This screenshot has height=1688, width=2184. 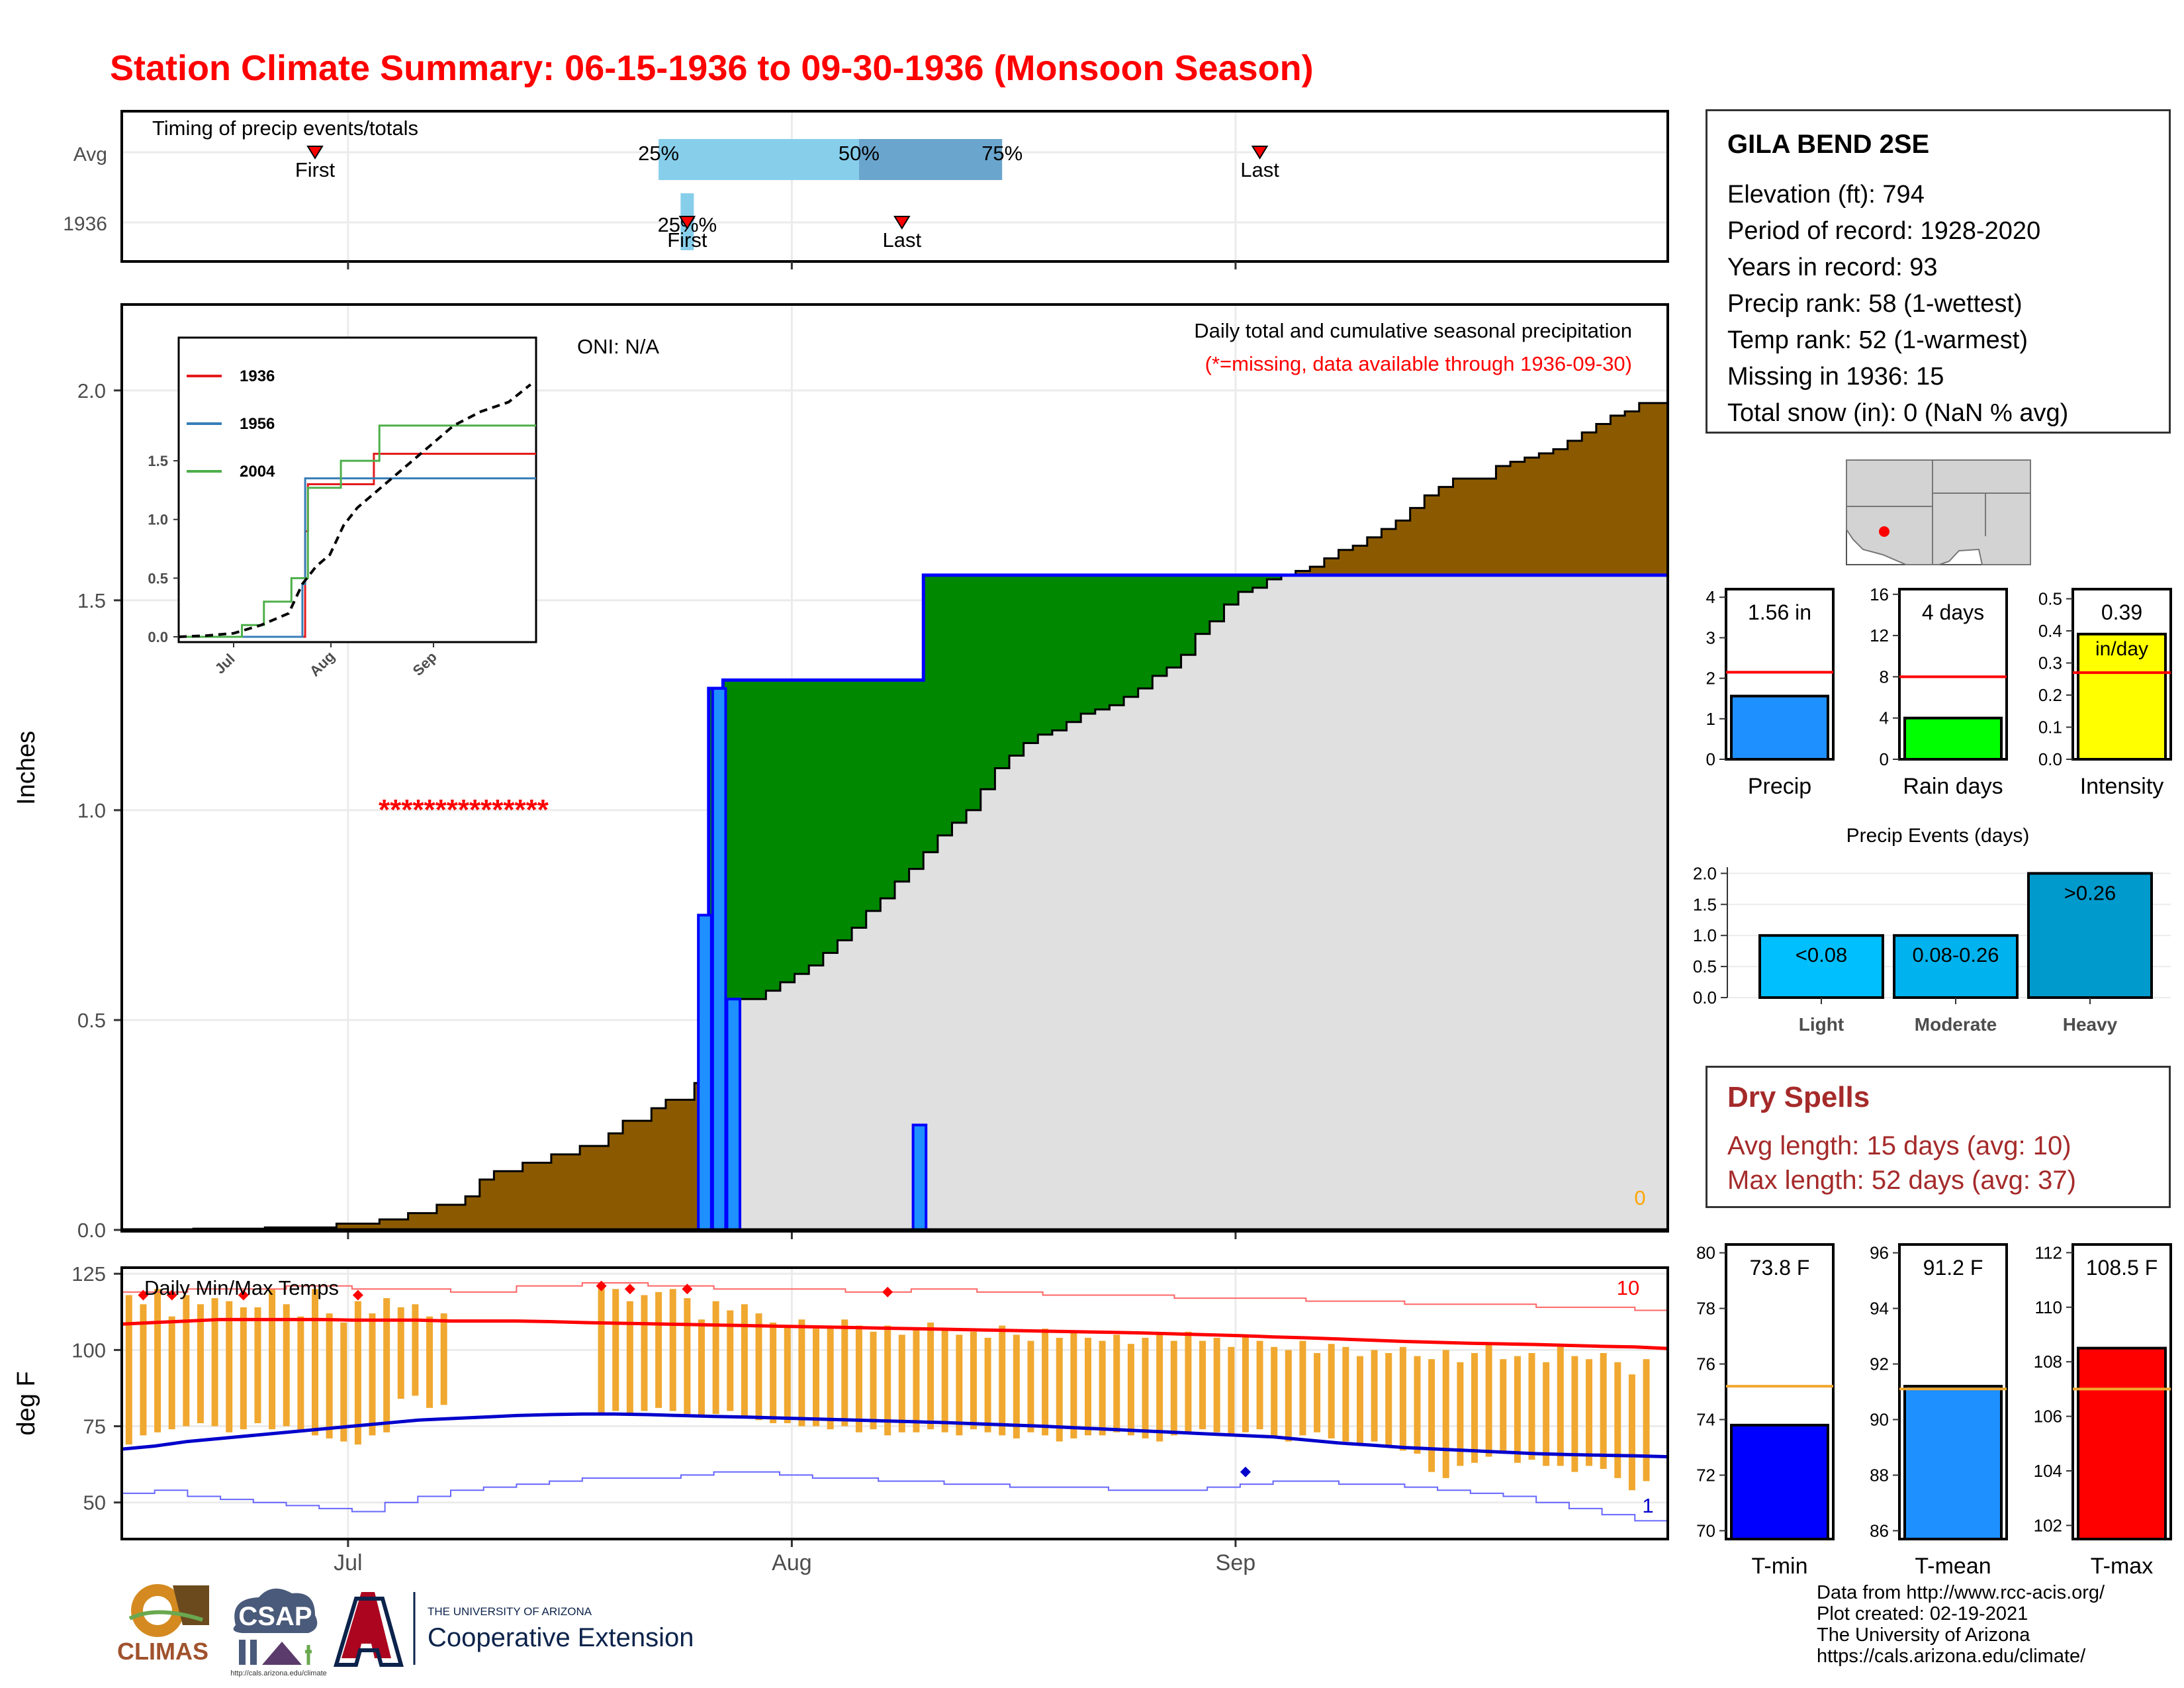 I want to click on station-name: GILA BEND 2SE, so click(x=1829, y=144).